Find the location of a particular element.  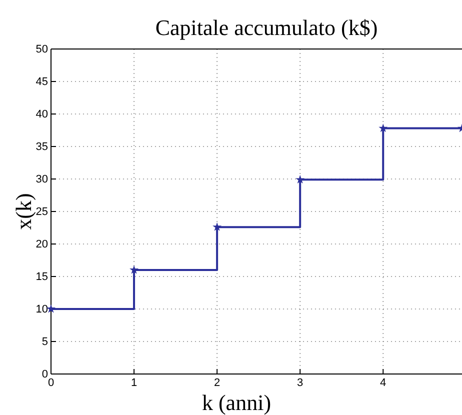

chart-title: Capitale accumulato (k$) is located at coordinates (266, 27).